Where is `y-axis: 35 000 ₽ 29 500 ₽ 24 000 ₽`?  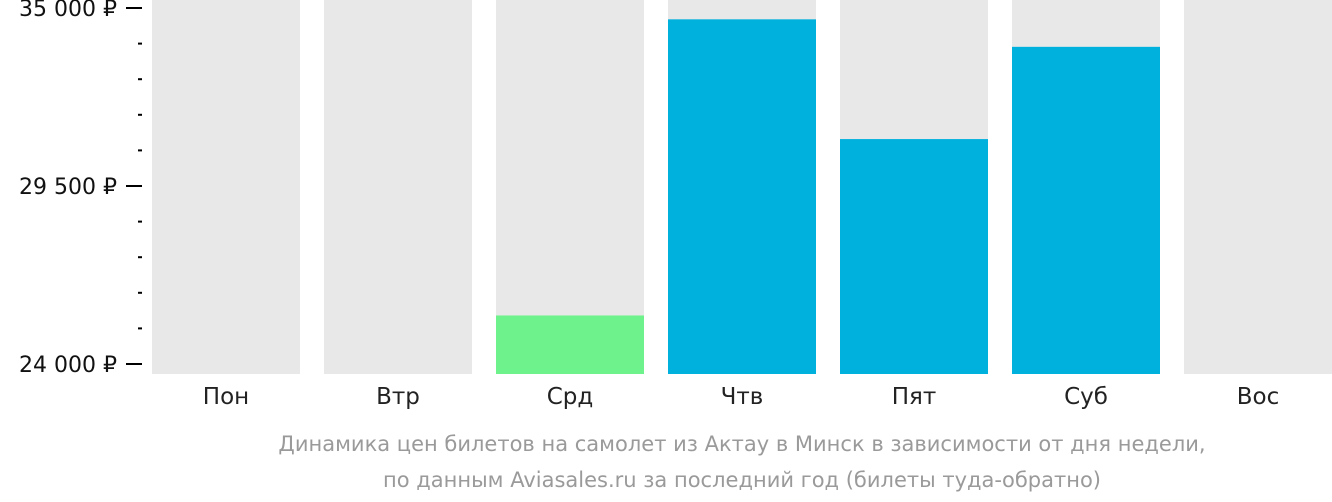
y-axis: 35 000 ₽ 29 500 ₽ 24 000 ₽ is located at coordinates (80, 189).